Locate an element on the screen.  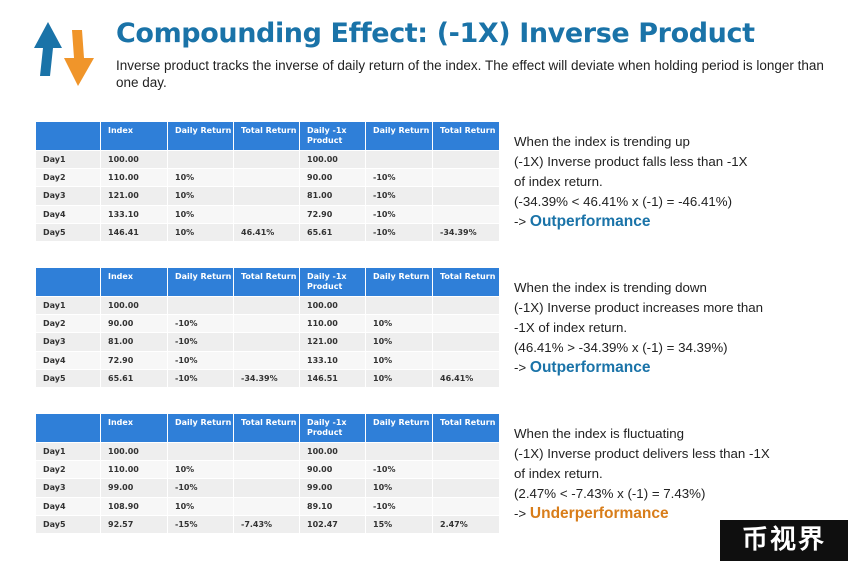
note-conclusion-line: -> Underperformance is located at coordinates (664, 514).